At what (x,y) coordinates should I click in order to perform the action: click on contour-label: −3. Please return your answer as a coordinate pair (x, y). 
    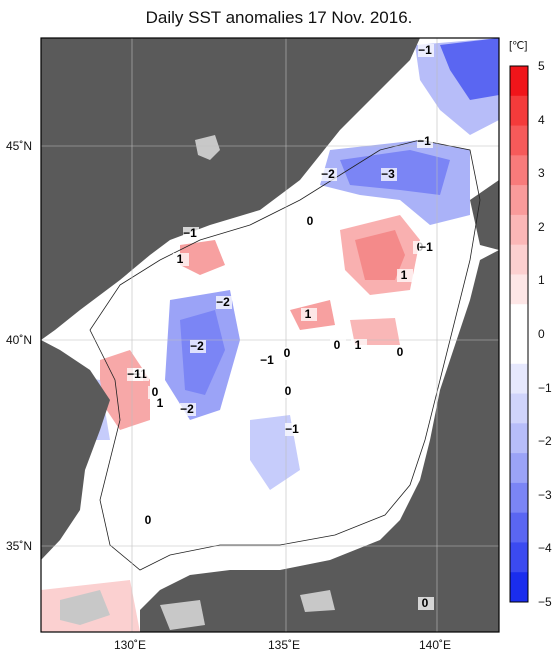
    Looking at the image, I should click on (388, 174).